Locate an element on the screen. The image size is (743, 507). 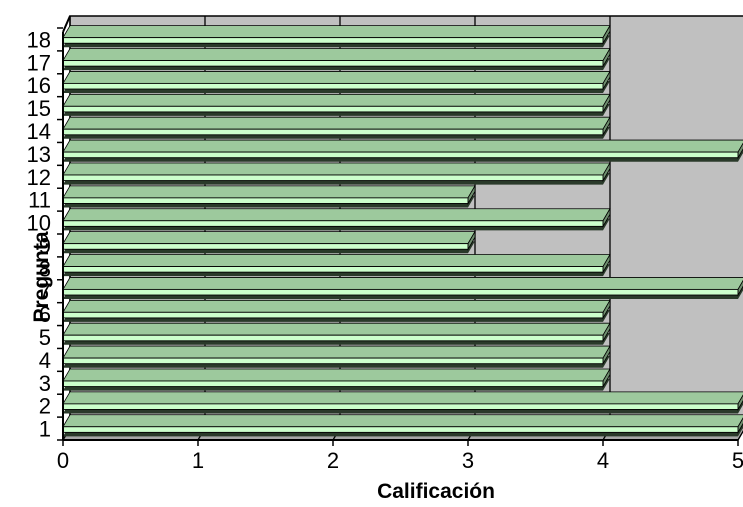
y-tick-label: 8 is located at coordinates (45, 268).